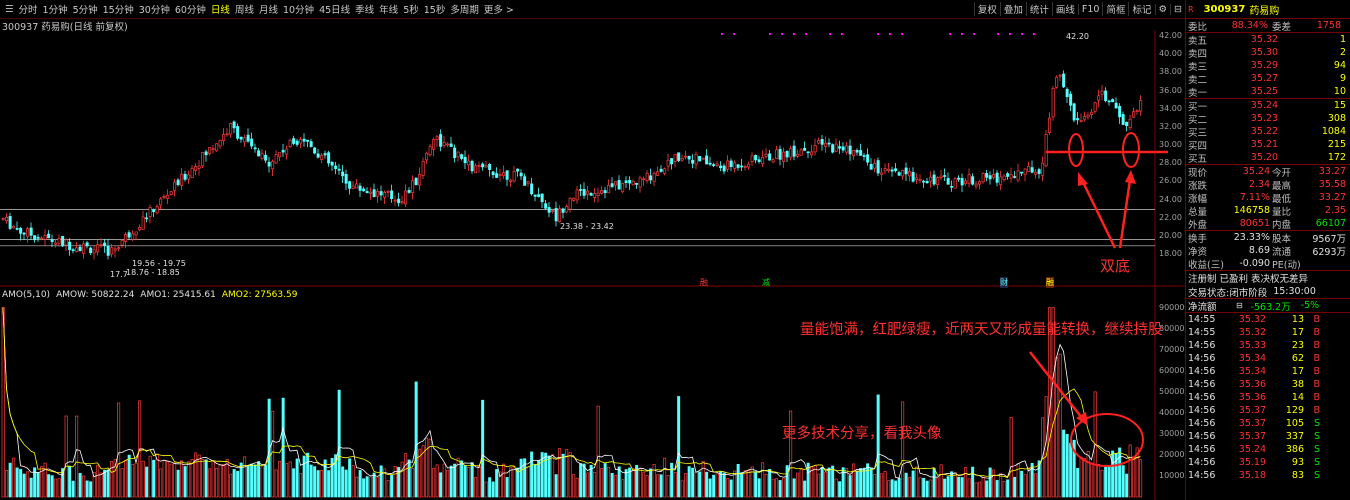  I want to click on collapse-icon: ⊟, so click(1239, 305).